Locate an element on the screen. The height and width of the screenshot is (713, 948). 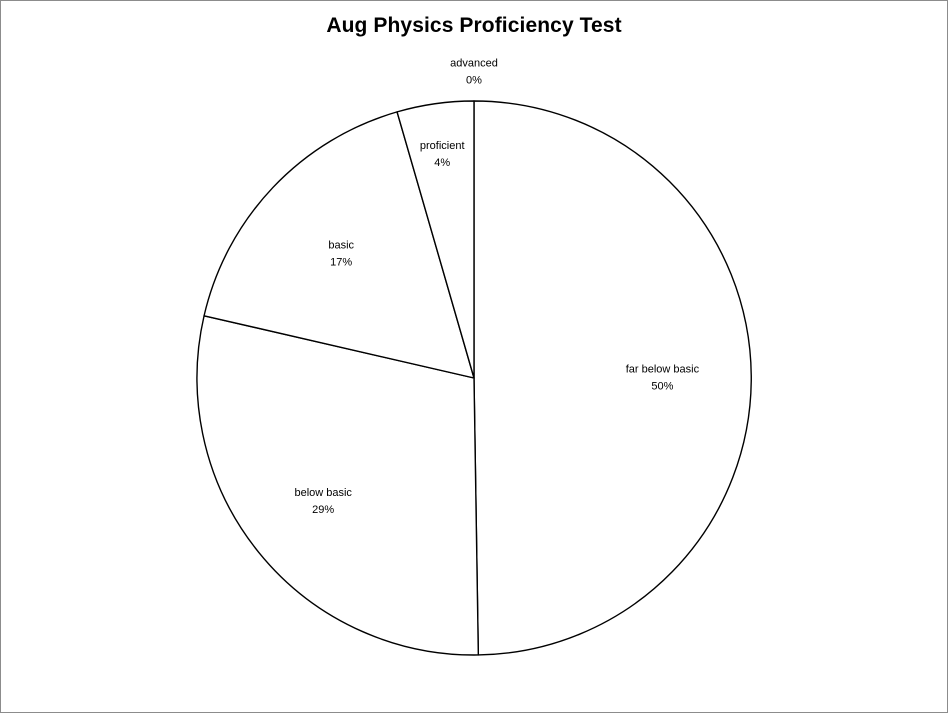
slice-percent-proficient: 4% is located at coordinates (442, 163).